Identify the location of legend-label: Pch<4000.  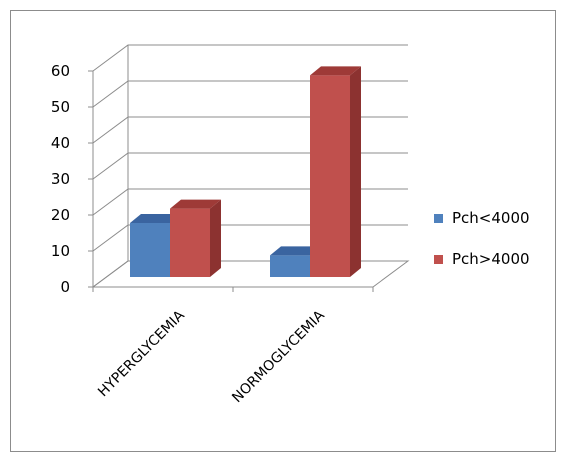
(491, 218).